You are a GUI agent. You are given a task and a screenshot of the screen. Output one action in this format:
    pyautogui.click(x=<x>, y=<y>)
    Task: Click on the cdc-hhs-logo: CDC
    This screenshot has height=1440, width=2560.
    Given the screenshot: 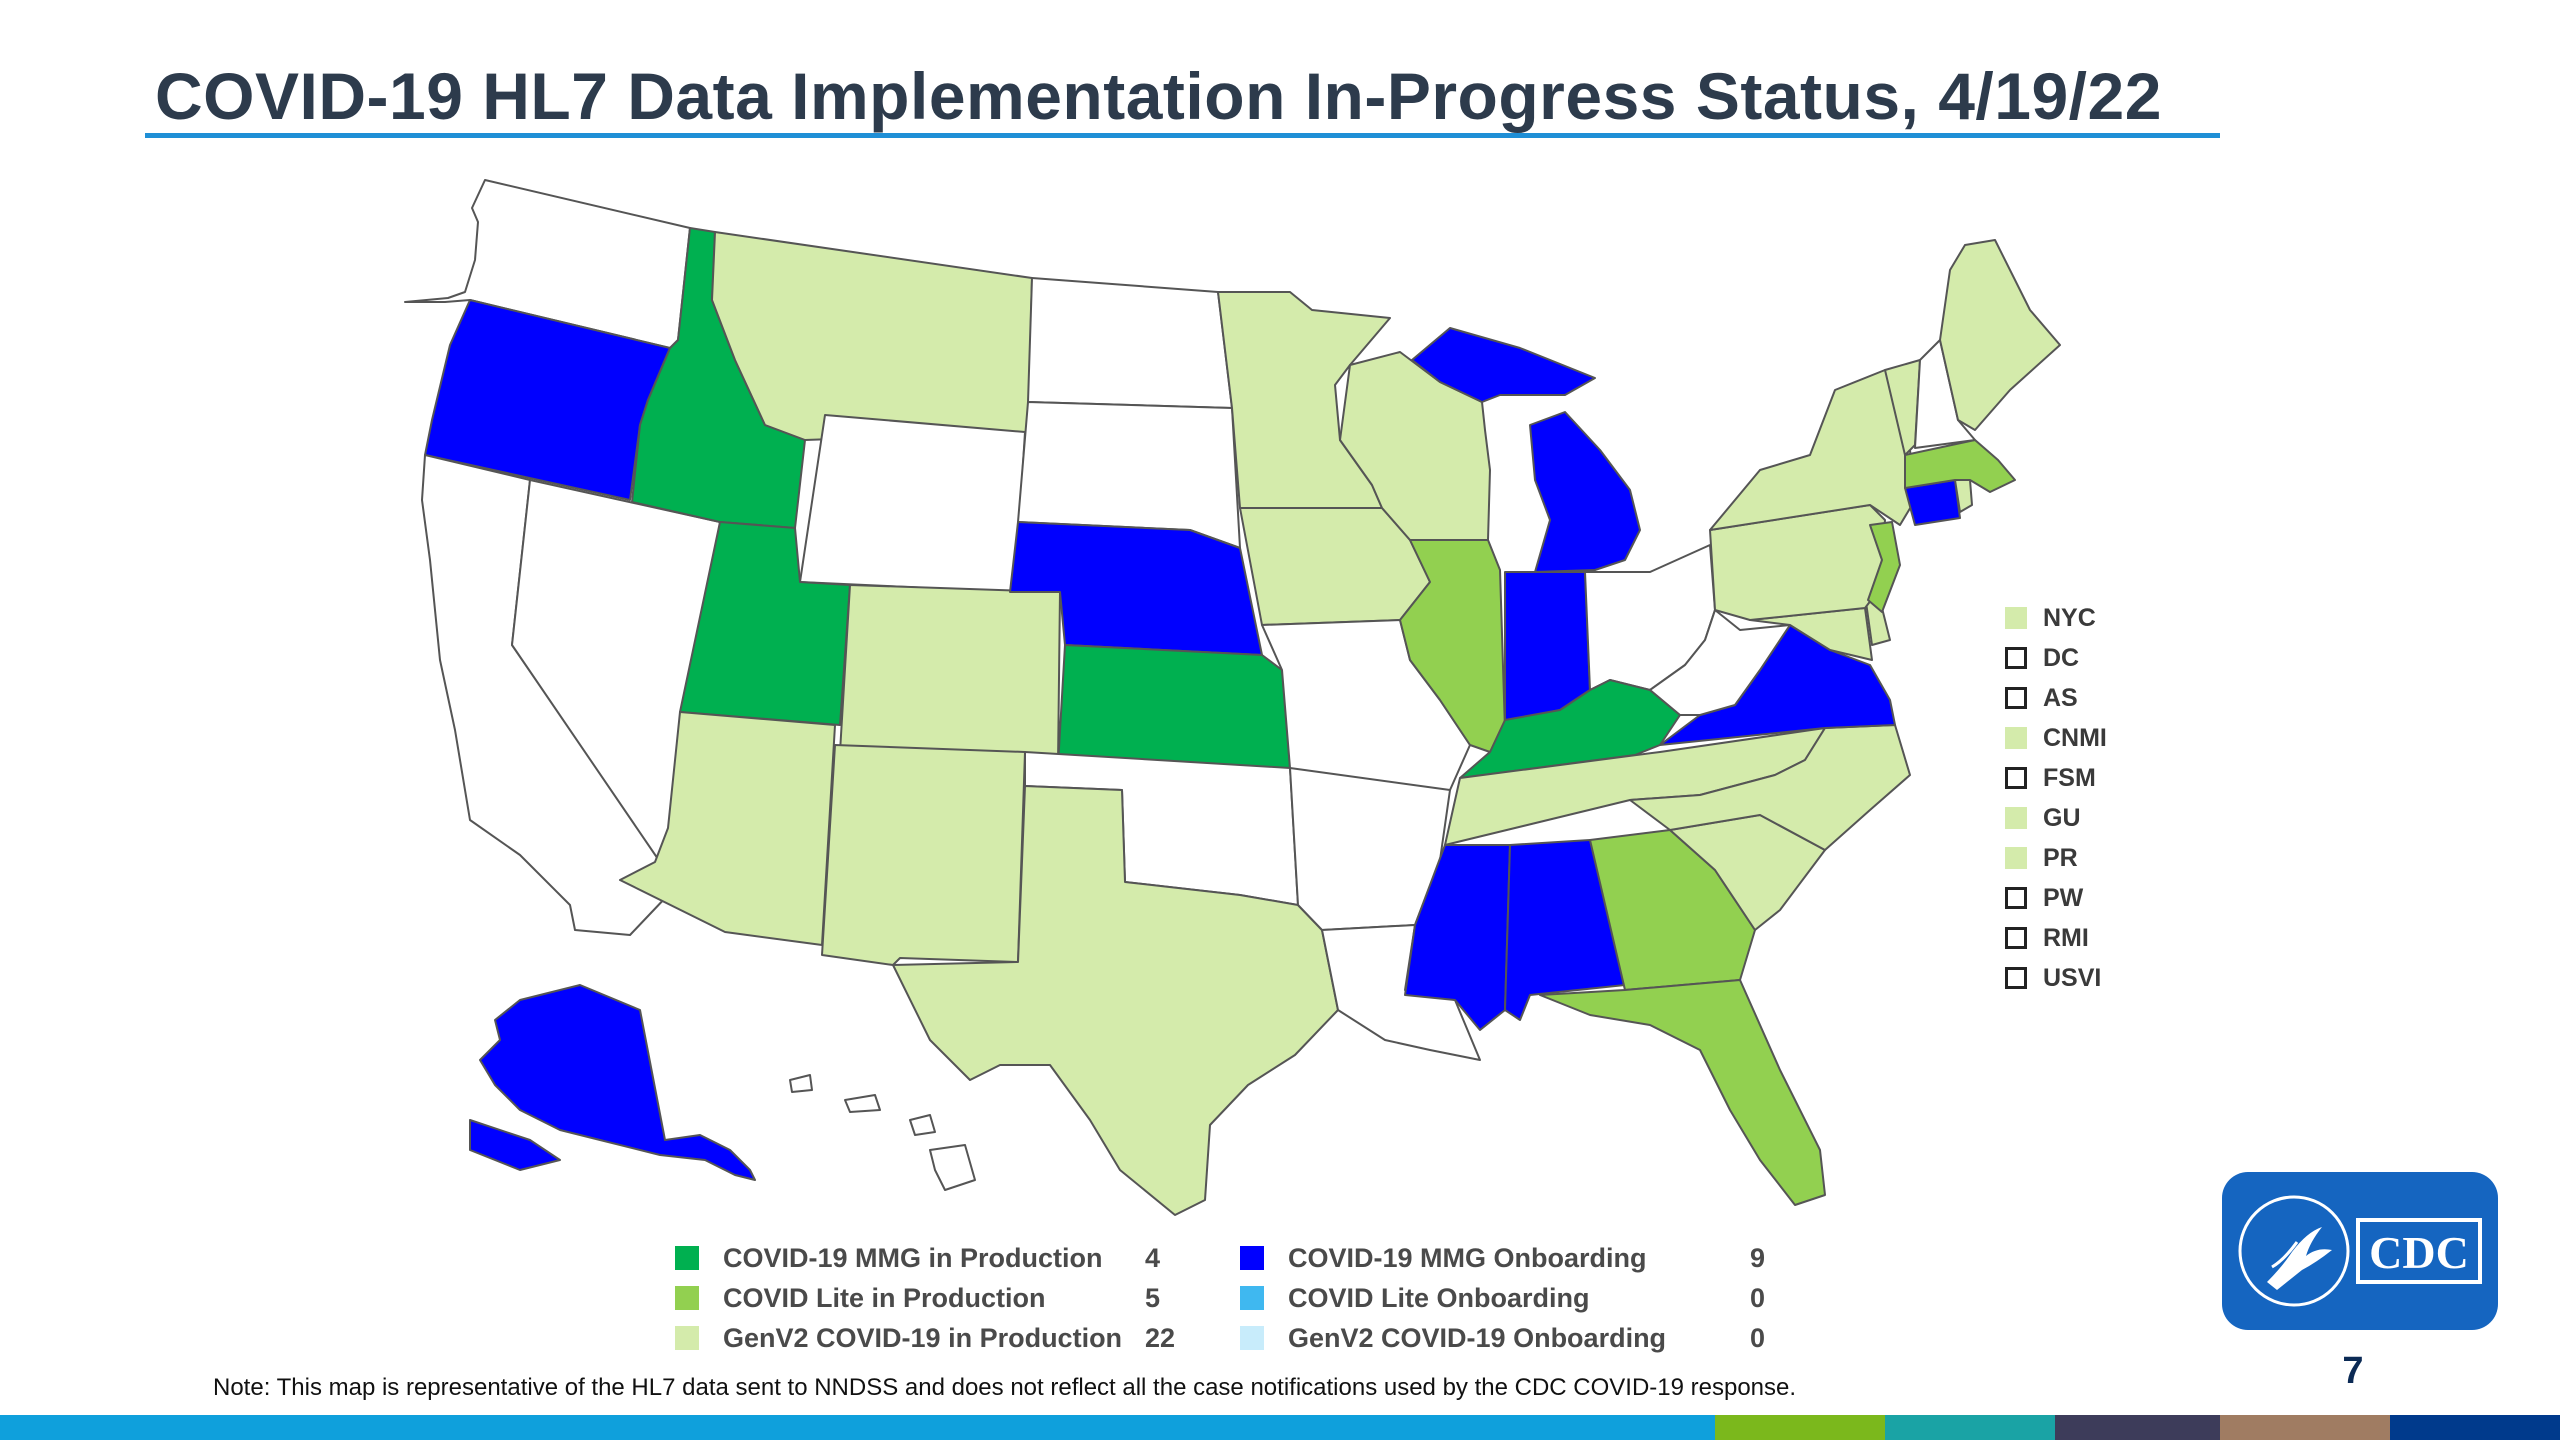 What is the action you would take?
    pyautogui.click(x=2360, y=1251)
    